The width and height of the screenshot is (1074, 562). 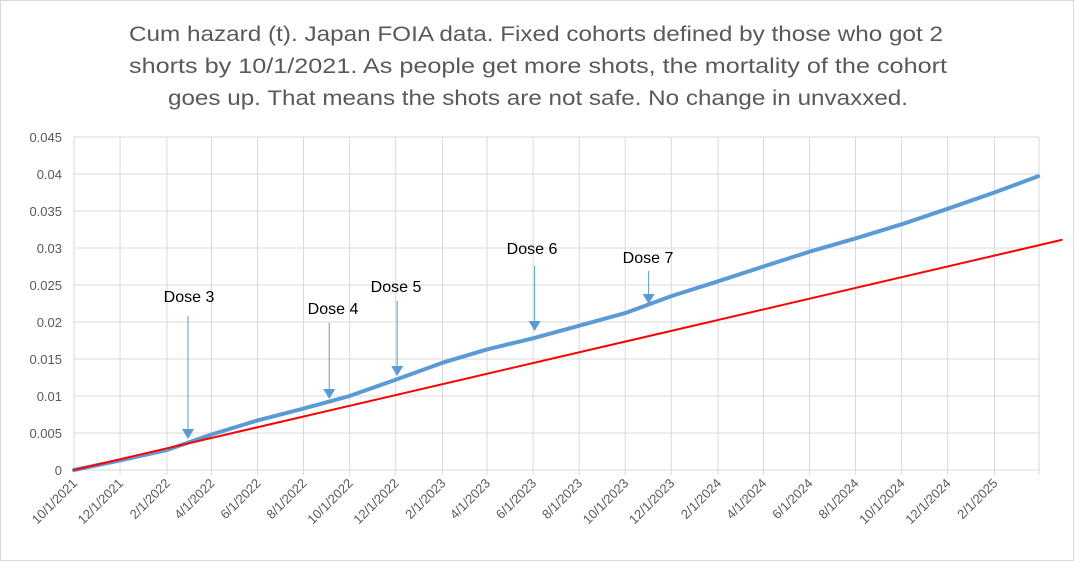 I want to click on x-tick-label: 2/1/2025, so click(x=977, y=499).